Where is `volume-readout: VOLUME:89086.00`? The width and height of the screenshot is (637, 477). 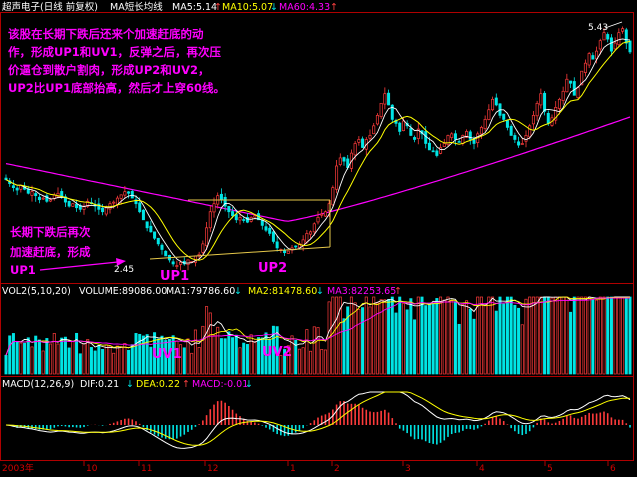
volume-readout: VOLUME:89086.00 is located at coordinates (123, 291).